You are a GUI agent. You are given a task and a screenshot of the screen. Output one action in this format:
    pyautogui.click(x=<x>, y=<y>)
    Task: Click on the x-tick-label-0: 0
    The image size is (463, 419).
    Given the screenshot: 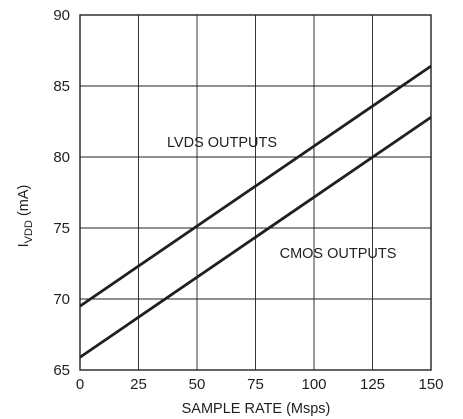 What is the action you would take?
    pyautogui.click(x=80, y=384)
    